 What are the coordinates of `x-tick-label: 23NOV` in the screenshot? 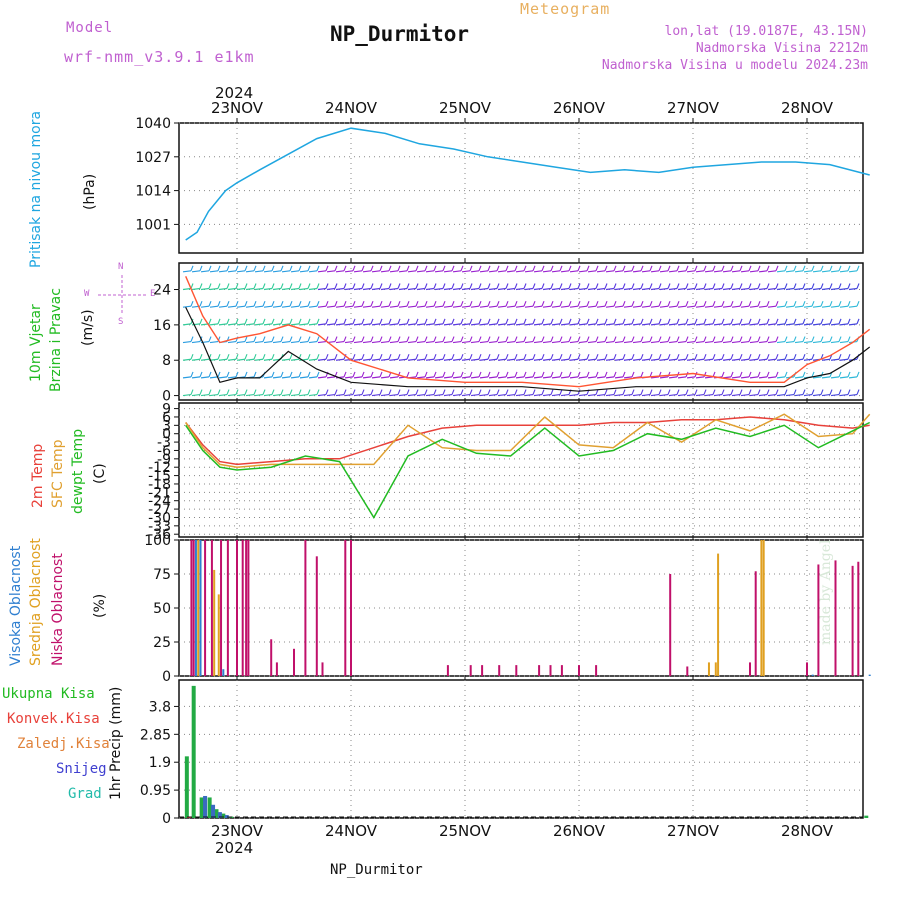 It's located at (237, 831).